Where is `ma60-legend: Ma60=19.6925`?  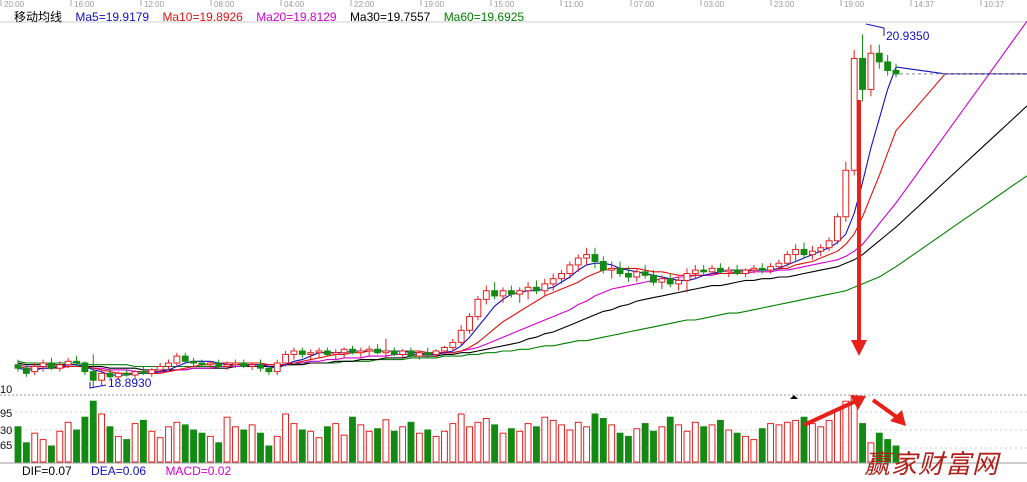 ma60-legend: Ma60=19.6925 is located at coordinates (484, 17).